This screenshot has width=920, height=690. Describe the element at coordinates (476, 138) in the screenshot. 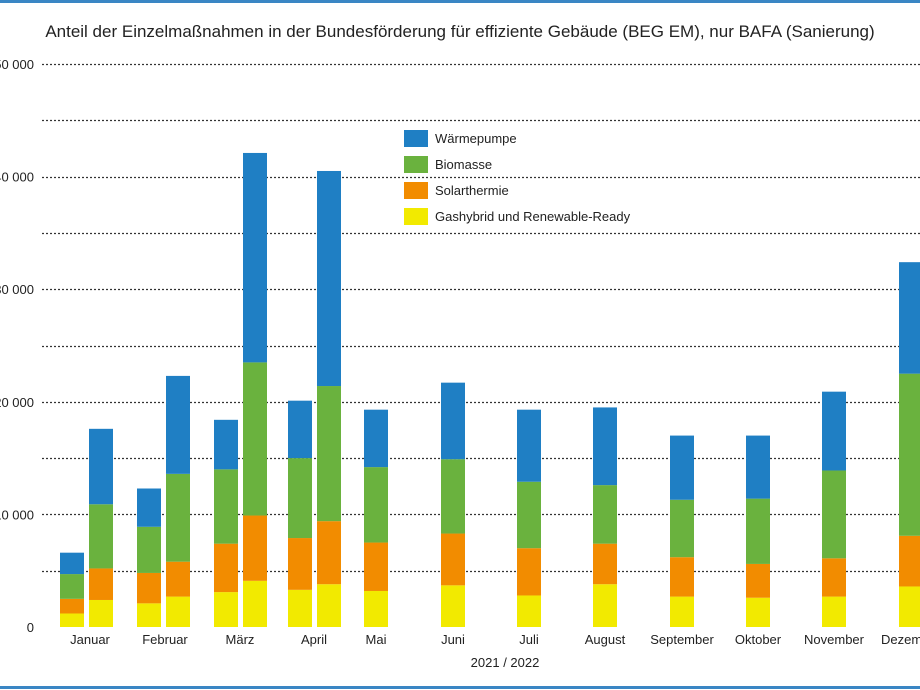

I see `legend-label: Wärmepumpe` at that location.